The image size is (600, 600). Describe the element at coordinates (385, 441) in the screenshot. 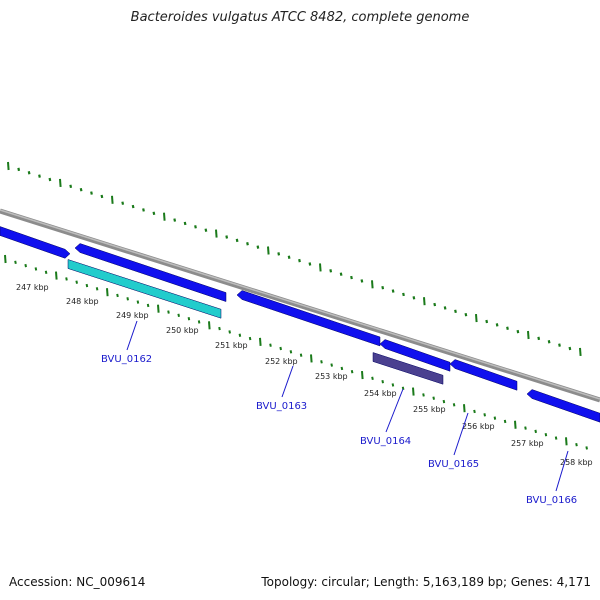

I see `gene-label: BVU_0164` at that location.